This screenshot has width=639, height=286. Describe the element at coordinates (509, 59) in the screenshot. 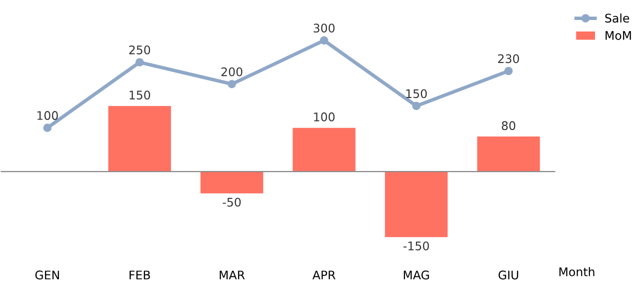

I see `data-label: 230` at that location.